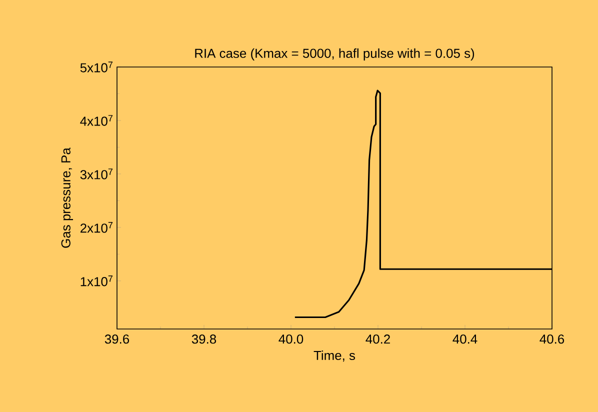  Describe the element at coordinates (204, 339) in the screenshot. I see `x-tick-label: 39.8` at that location.